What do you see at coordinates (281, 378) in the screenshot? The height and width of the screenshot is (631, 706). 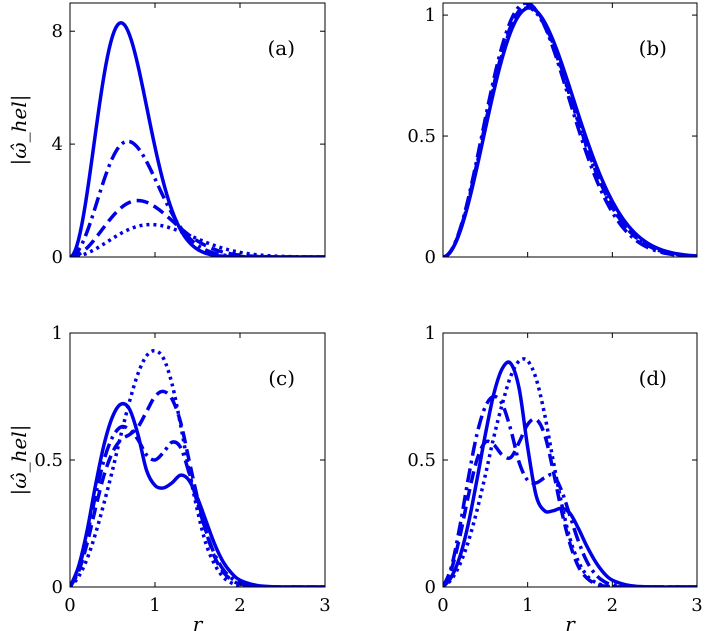 I see `panel-label: (c)` at bounding box center [281, 378].